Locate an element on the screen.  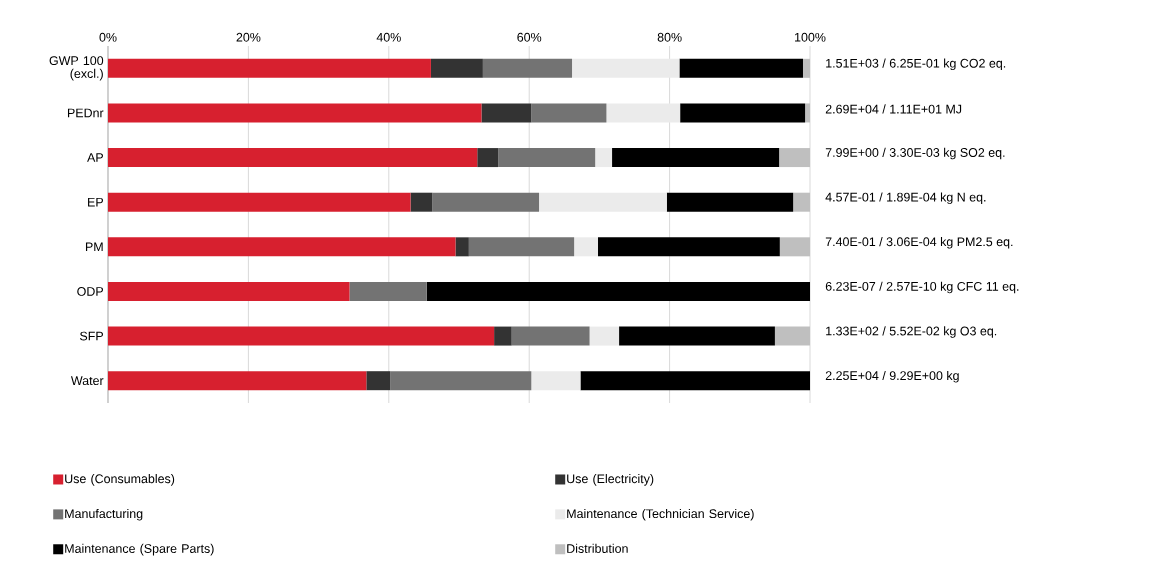
y-tick-label: PM is located at coordinates (94, 247).